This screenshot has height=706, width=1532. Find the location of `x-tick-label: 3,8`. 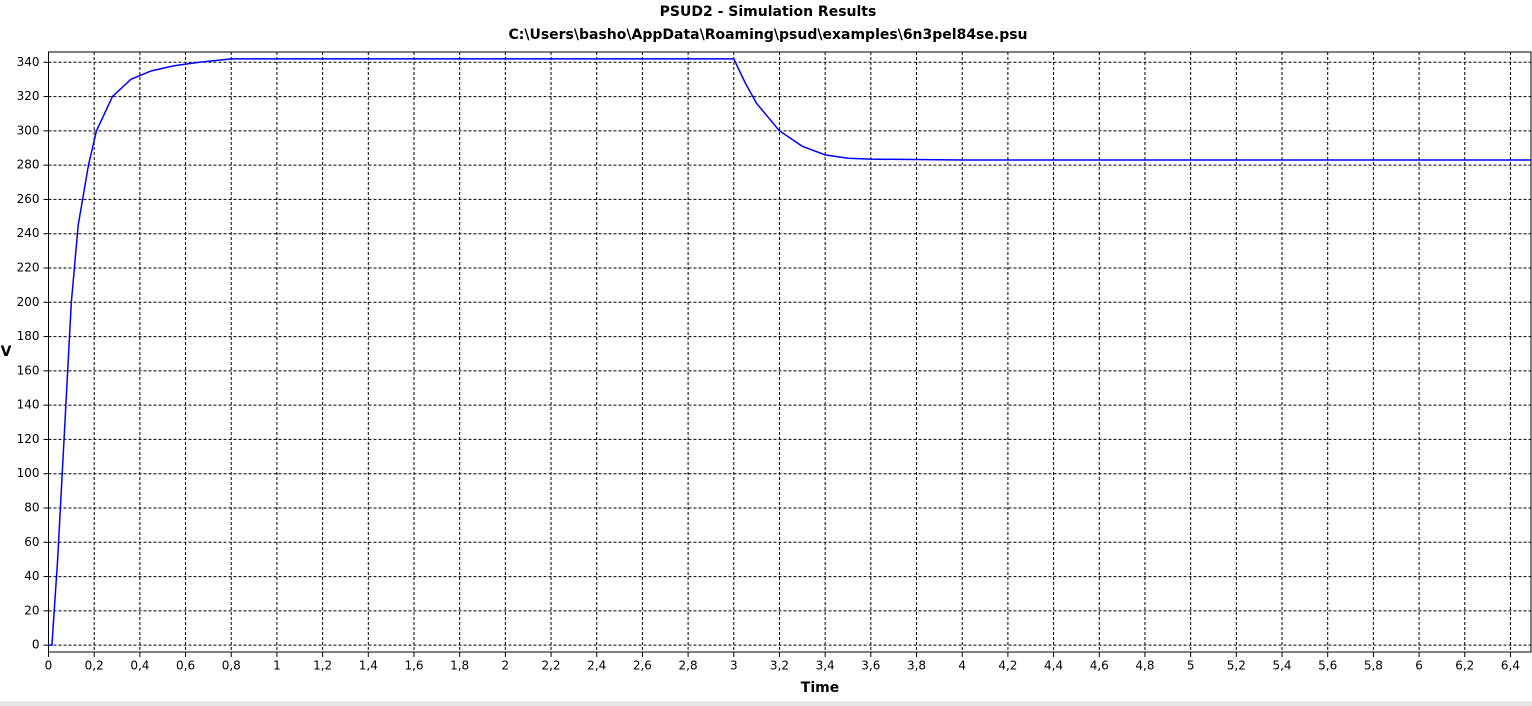

x-tick-label: 3,8 is located at coordinates (916, 666).